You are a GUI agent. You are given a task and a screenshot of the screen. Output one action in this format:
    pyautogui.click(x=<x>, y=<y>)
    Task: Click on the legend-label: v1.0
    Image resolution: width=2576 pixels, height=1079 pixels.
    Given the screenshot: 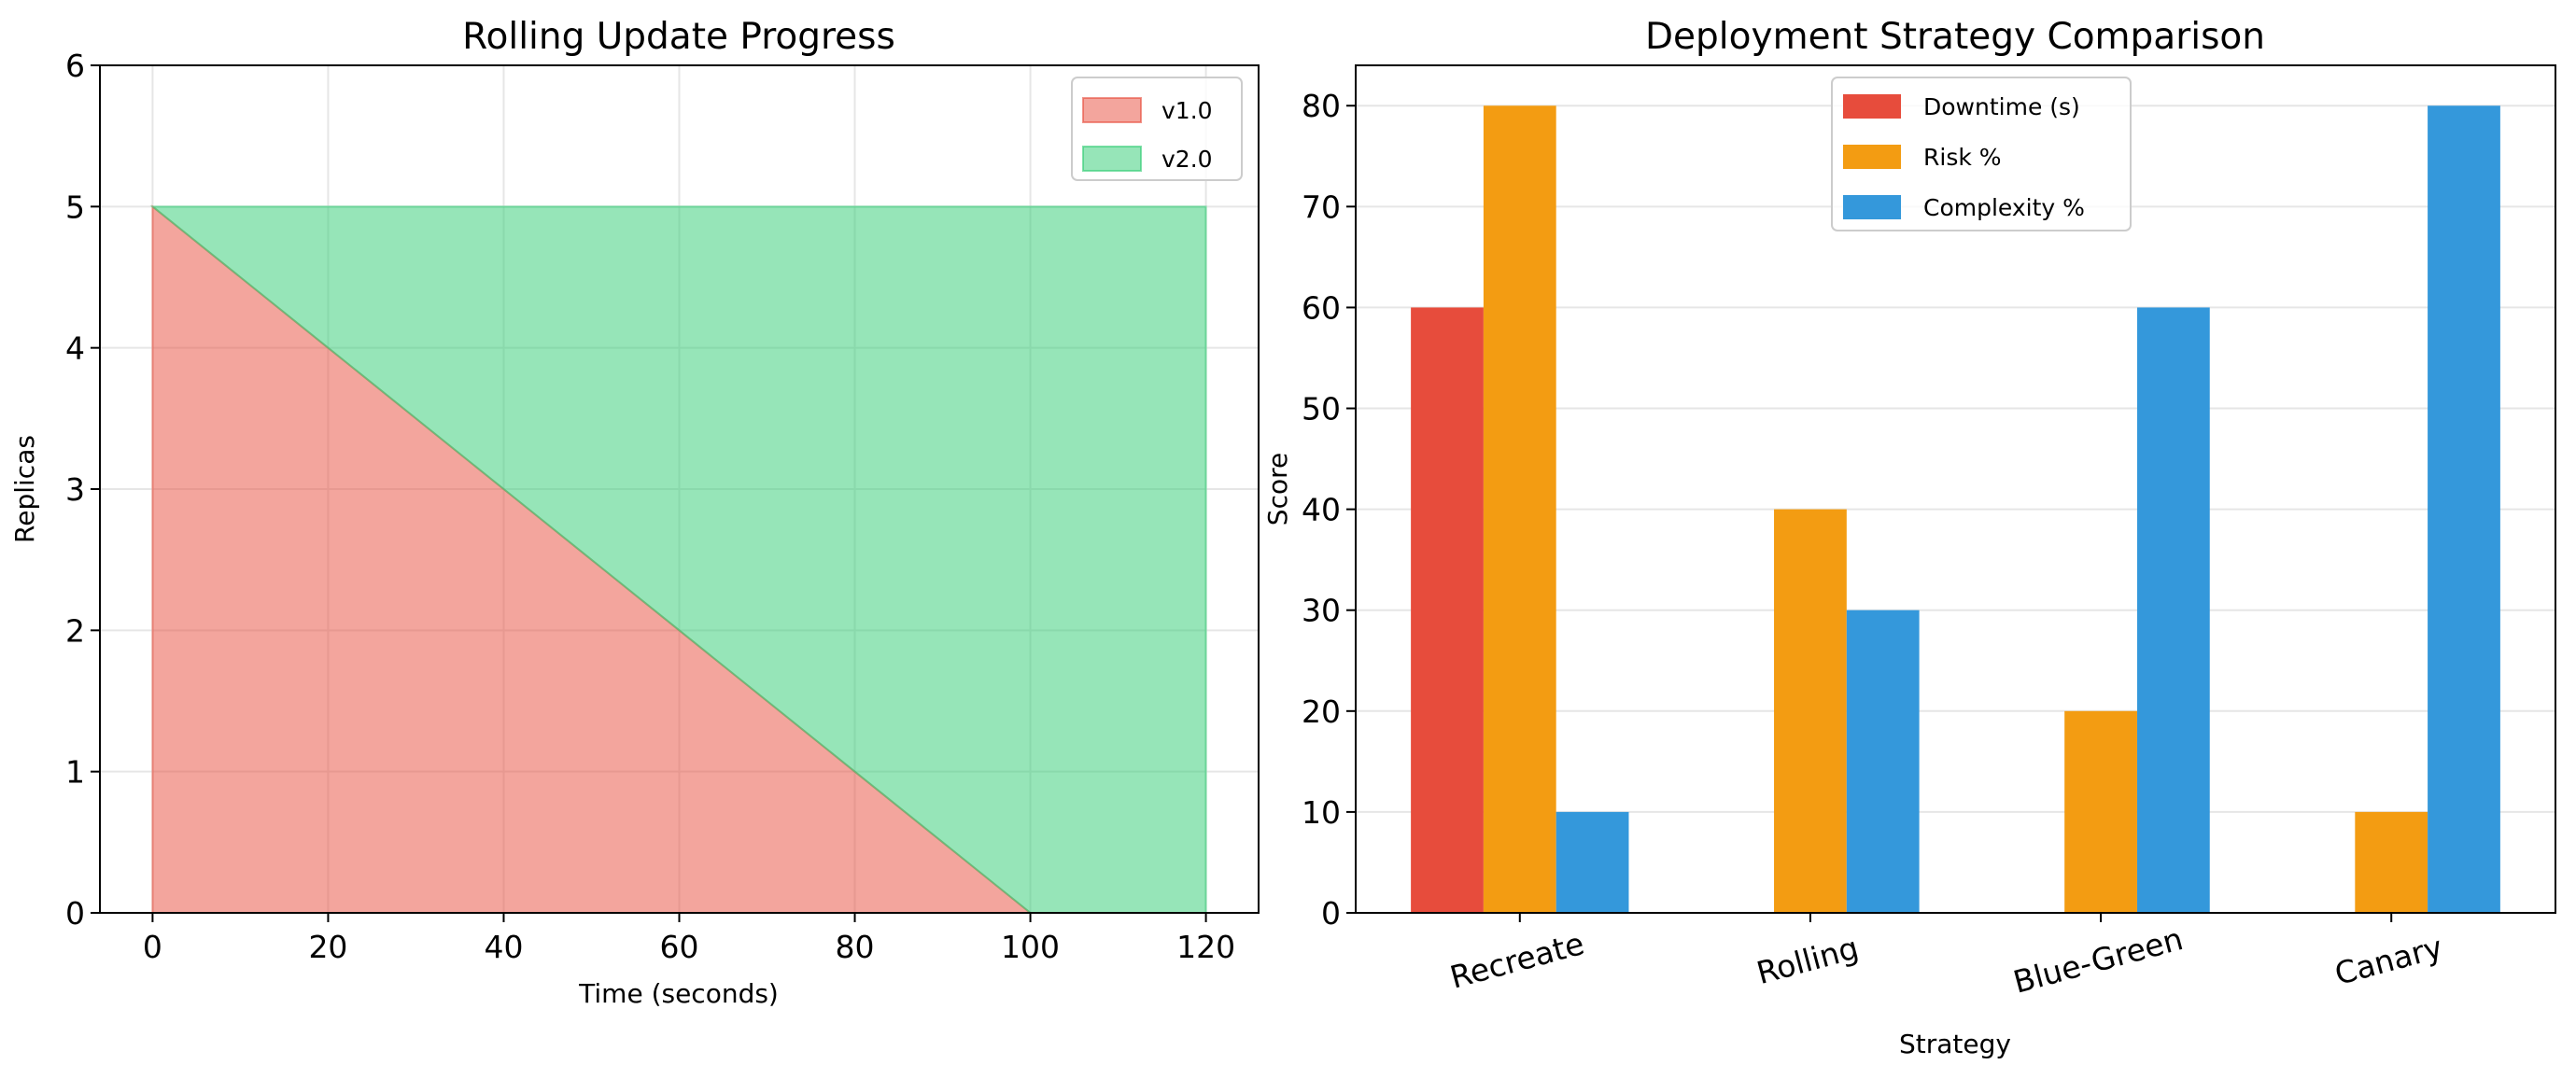 What is the action you would take?
    pyautogui.click(x=1187, y=111)
    